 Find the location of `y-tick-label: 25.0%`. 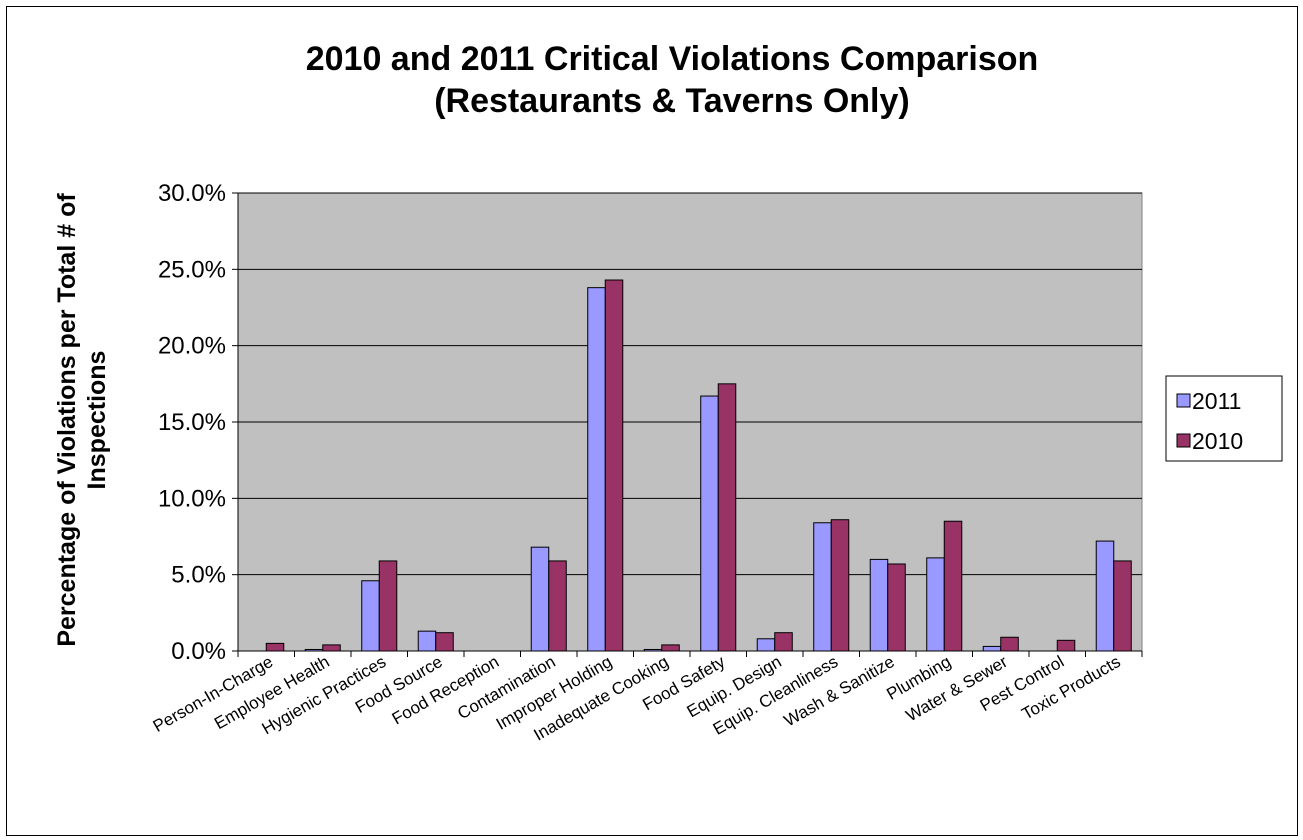

y-tick-label: 25.0% is located at coordinates (192, 269).